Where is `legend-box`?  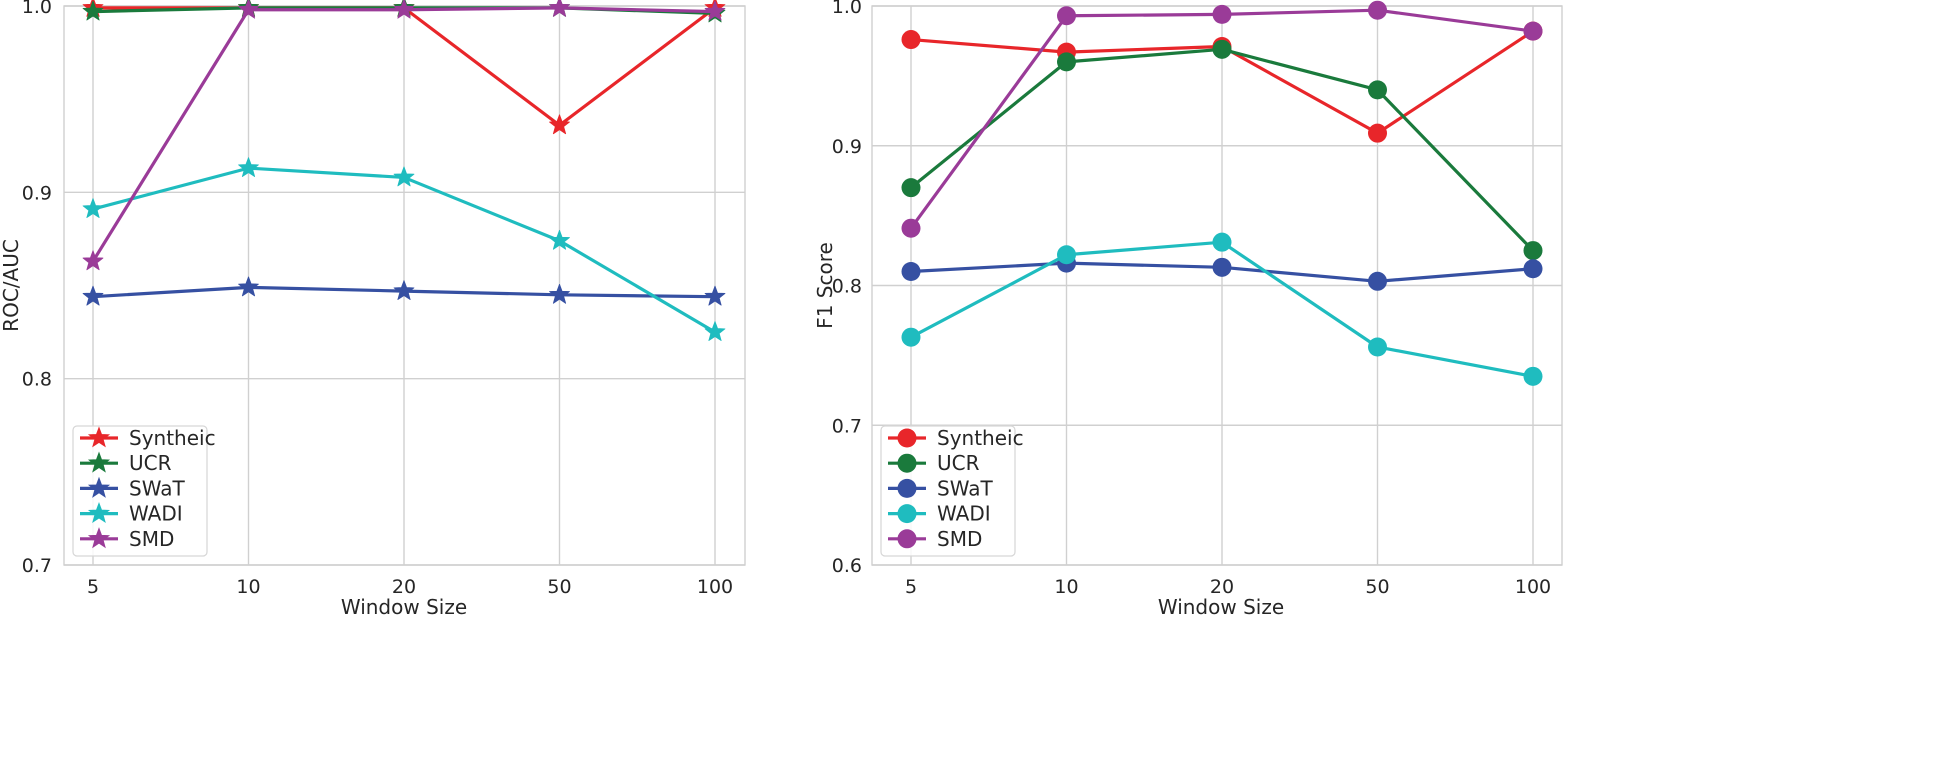 legend-box is located at coordinates (140, 491).